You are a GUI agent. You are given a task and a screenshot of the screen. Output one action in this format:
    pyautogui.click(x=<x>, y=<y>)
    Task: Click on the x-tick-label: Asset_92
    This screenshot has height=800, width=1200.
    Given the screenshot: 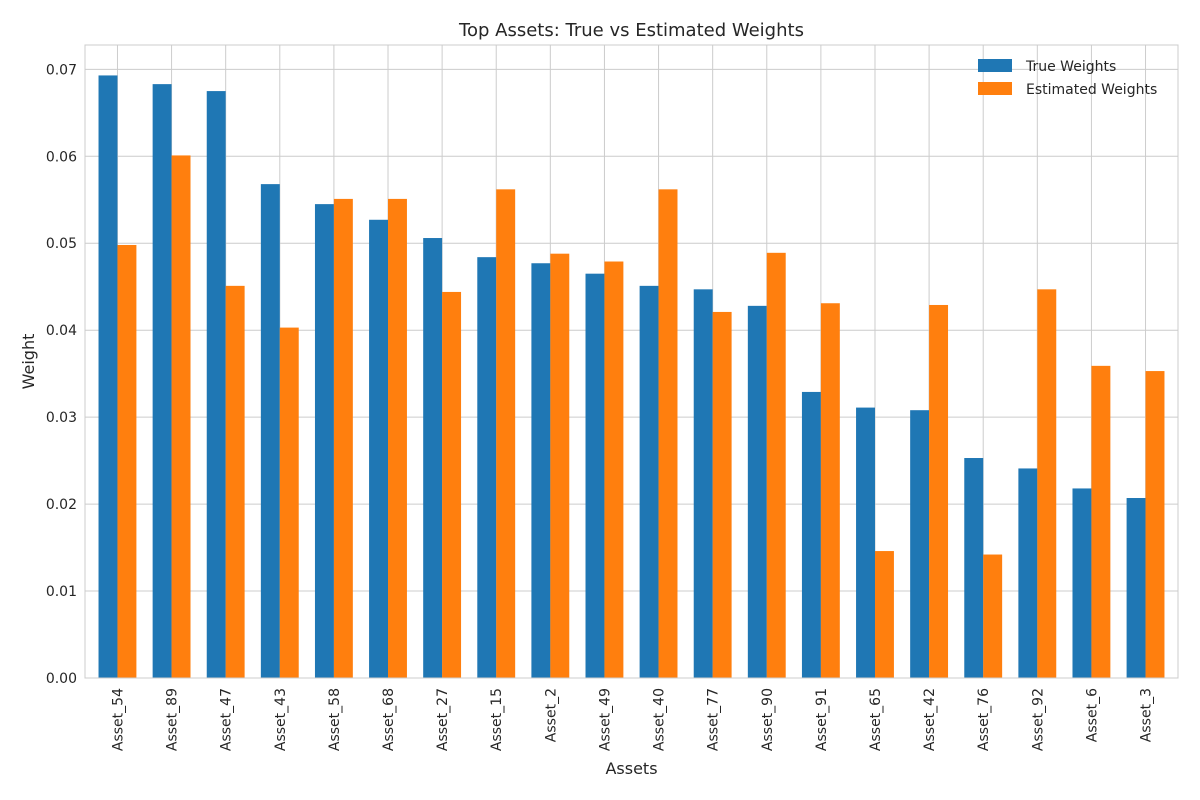 What is the action you would take?
    pyautogui.click(x=1038, y=719)
    